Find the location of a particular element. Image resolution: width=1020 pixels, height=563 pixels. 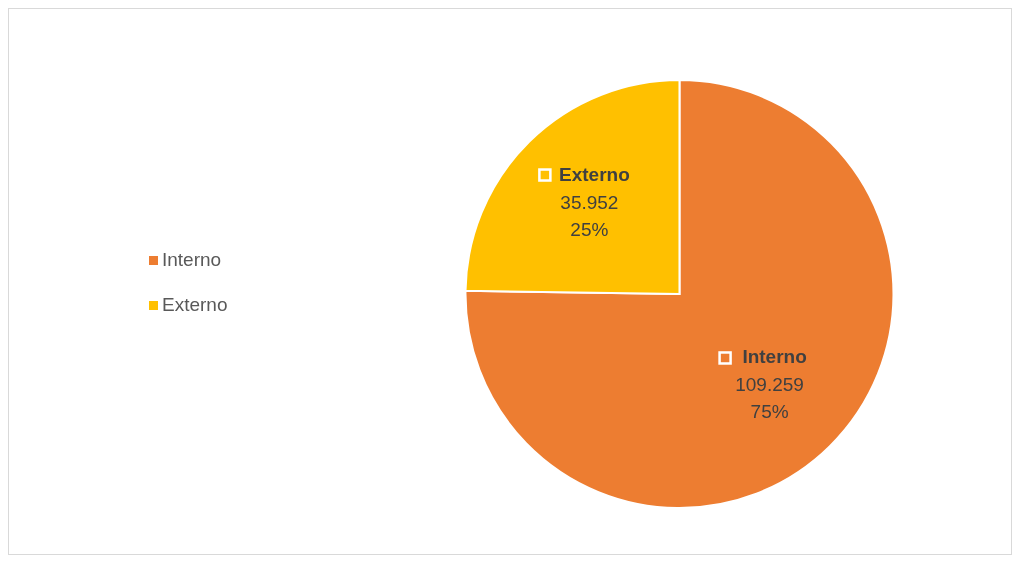

legend-label: Interno is located at coordinates (192, 259).